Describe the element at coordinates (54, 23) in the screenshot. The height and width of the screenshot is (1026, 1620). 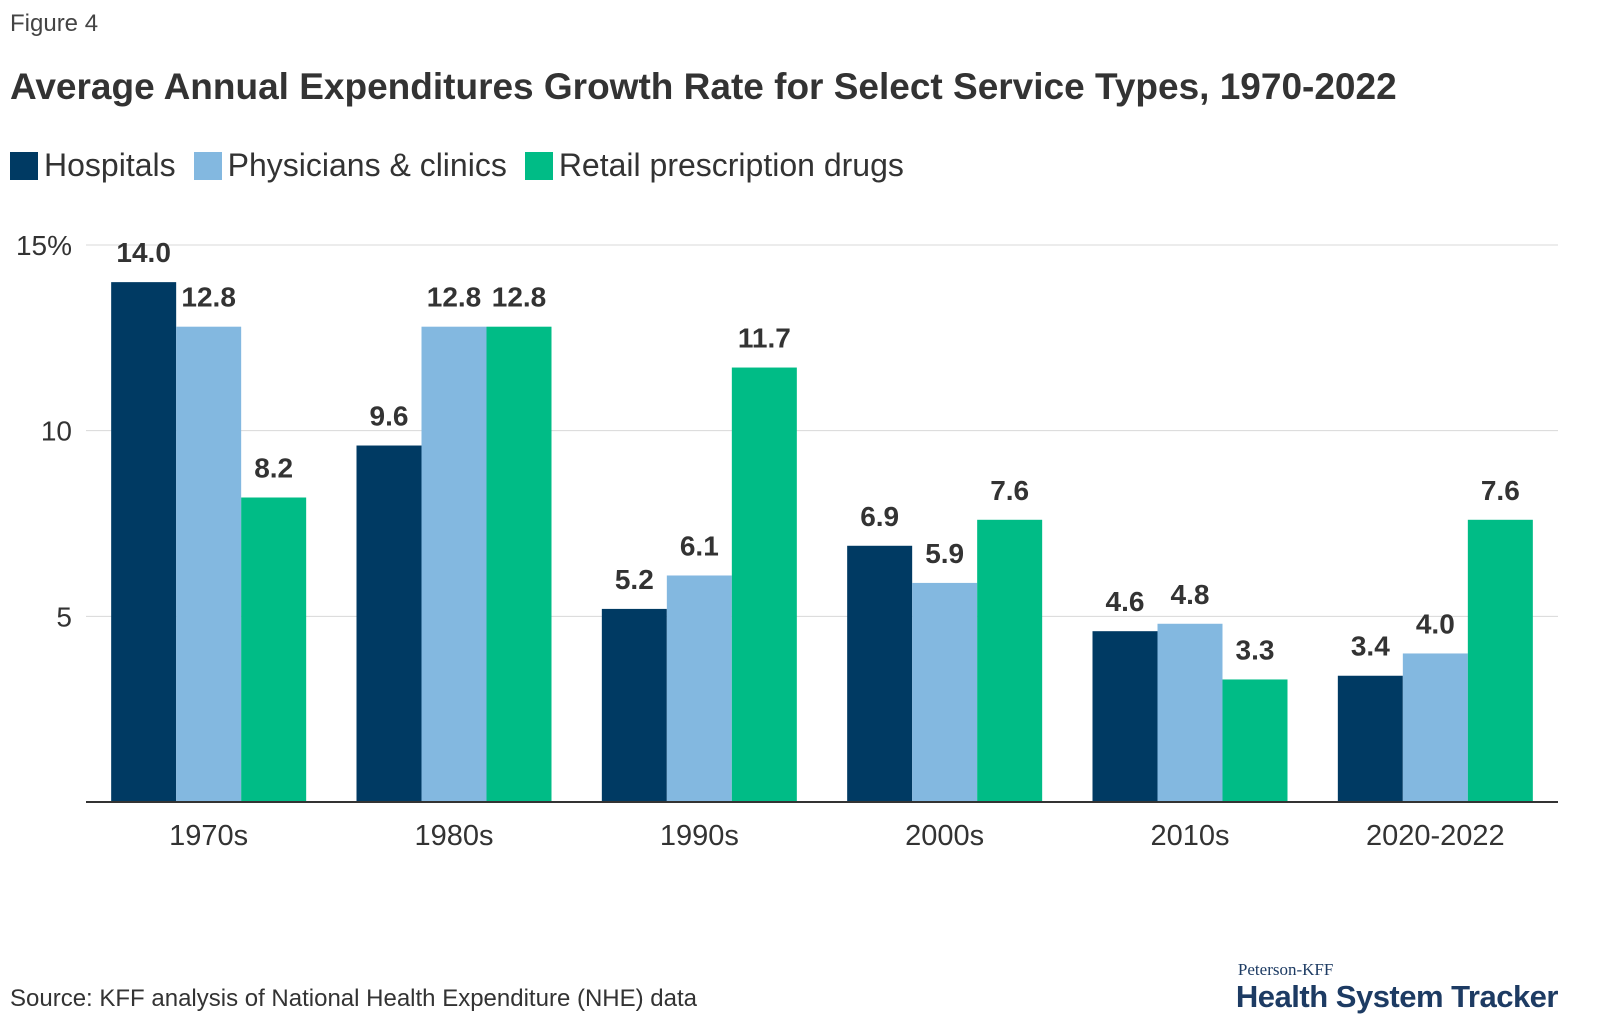
I see `figure-label: Figure 4` at that location.